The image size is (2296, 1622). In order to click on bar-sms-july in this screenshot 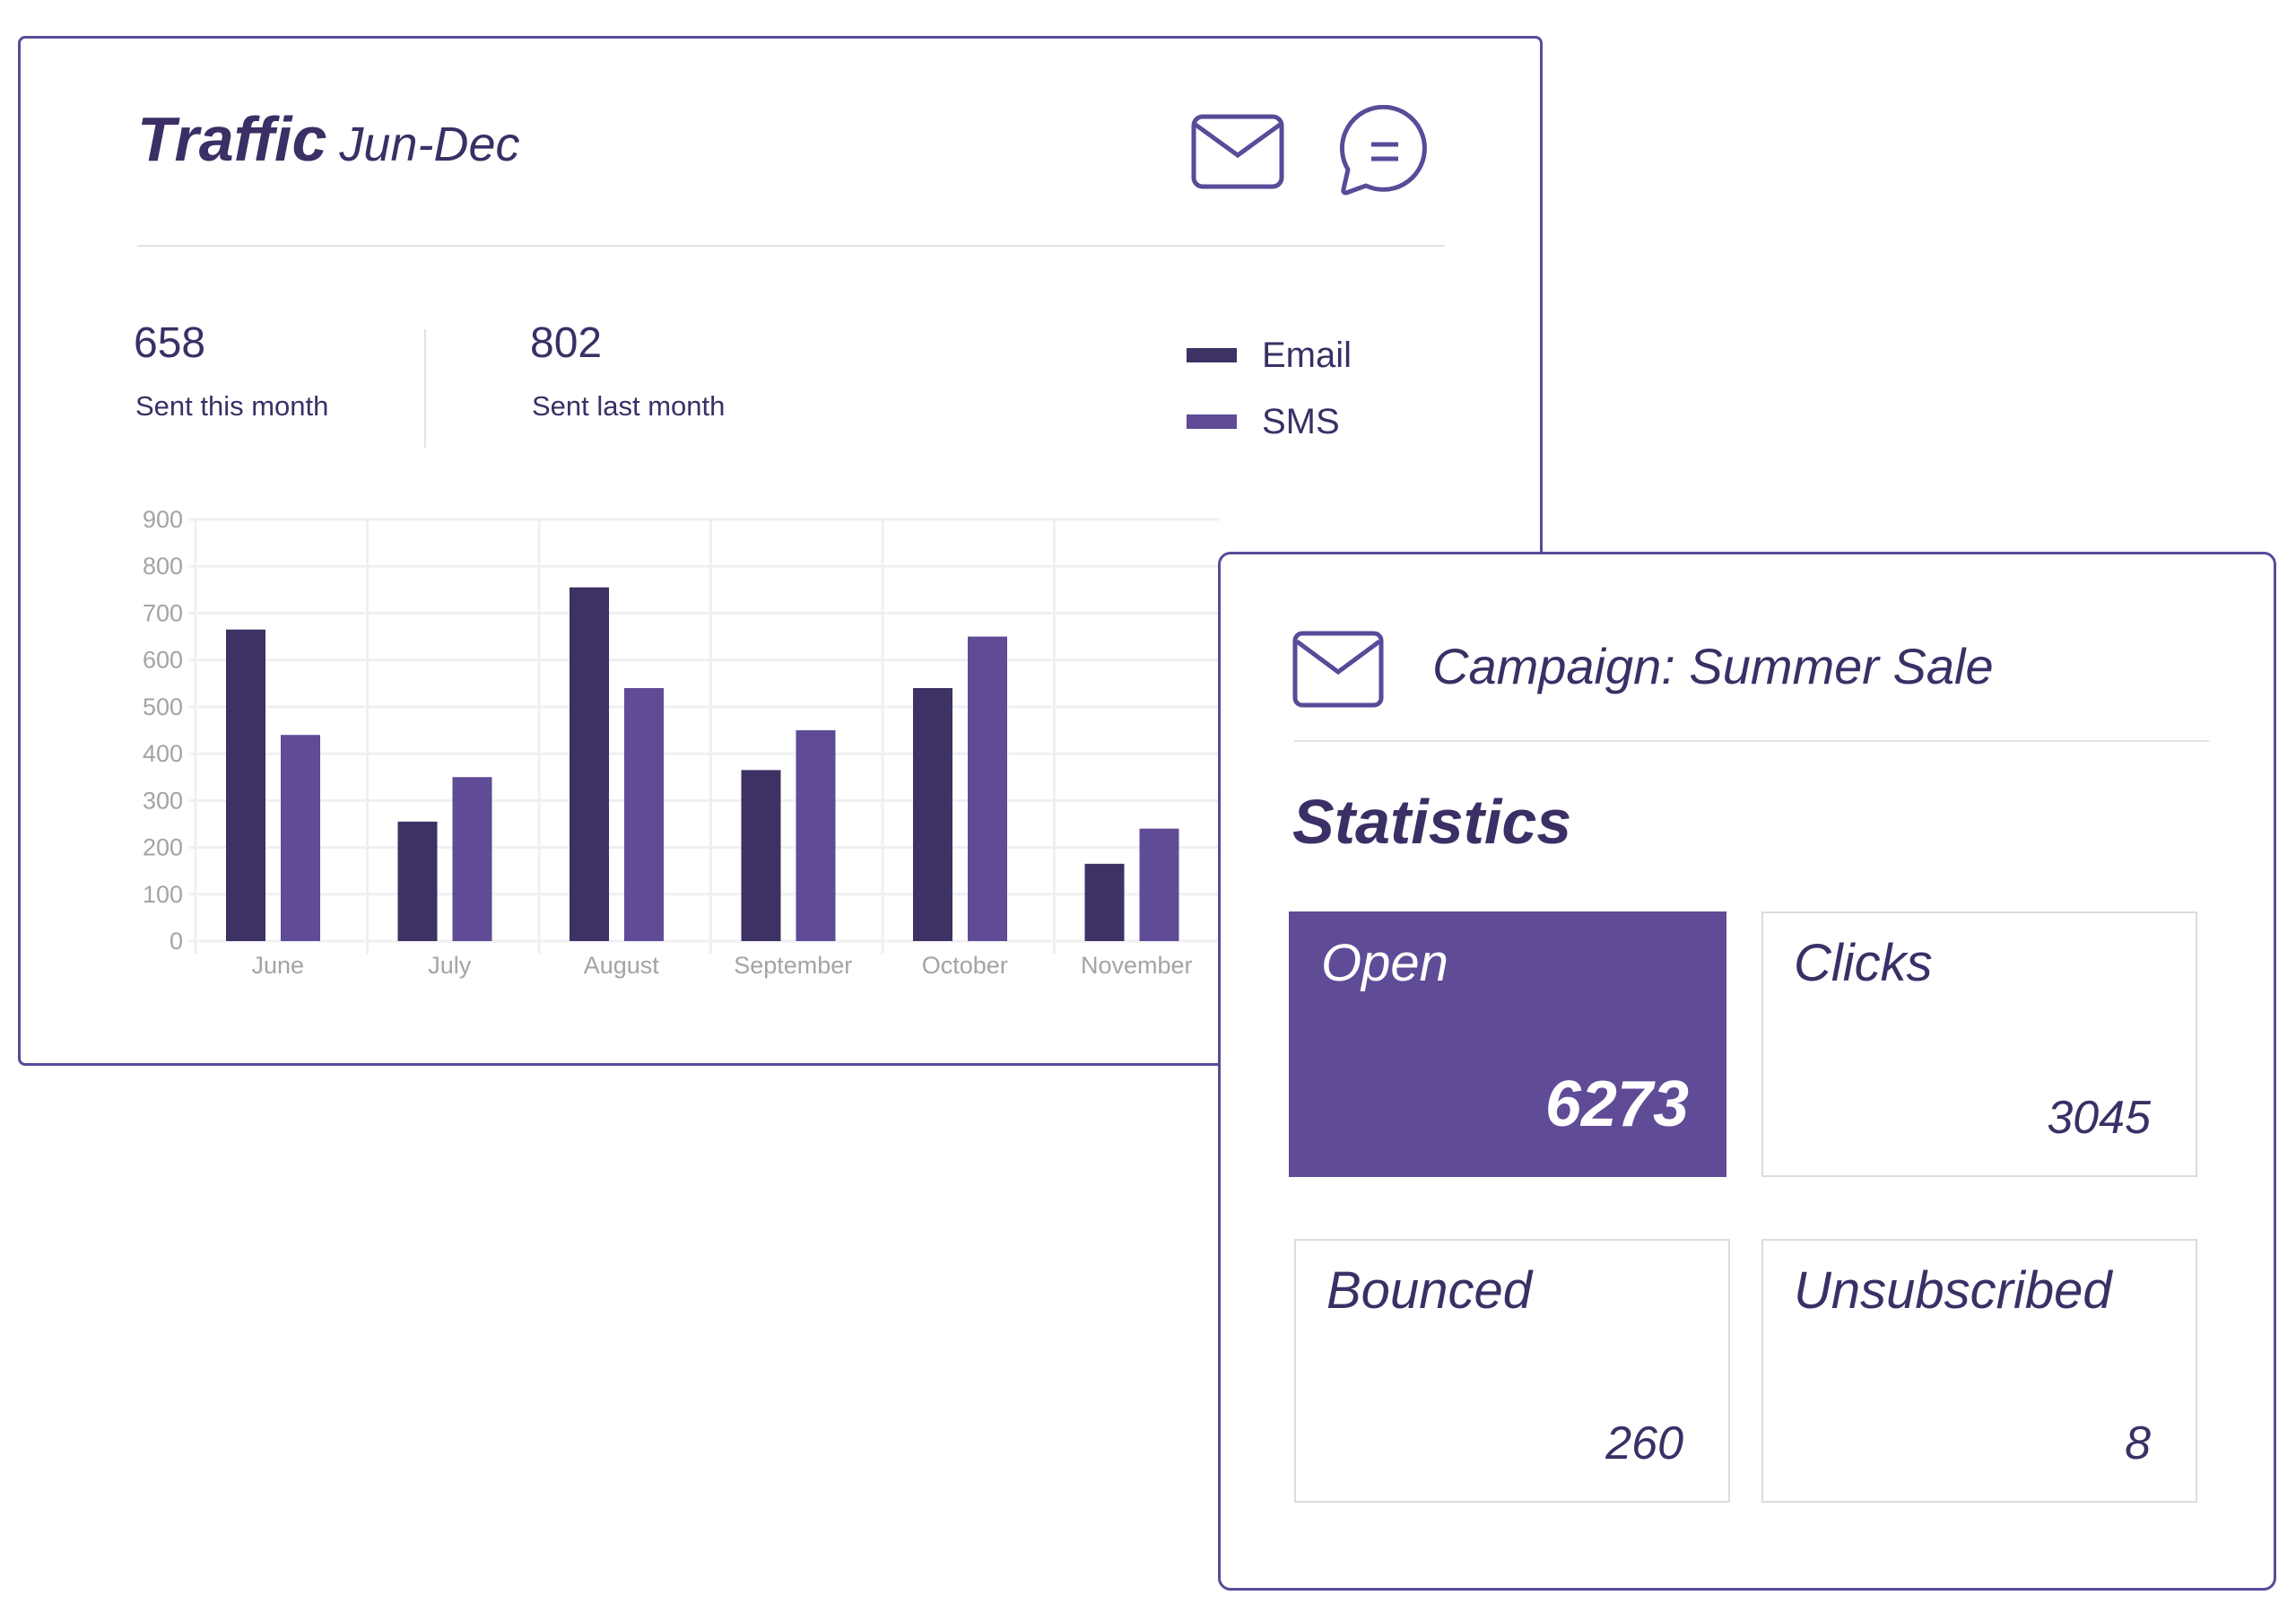, I will do `click(472, 859)`.